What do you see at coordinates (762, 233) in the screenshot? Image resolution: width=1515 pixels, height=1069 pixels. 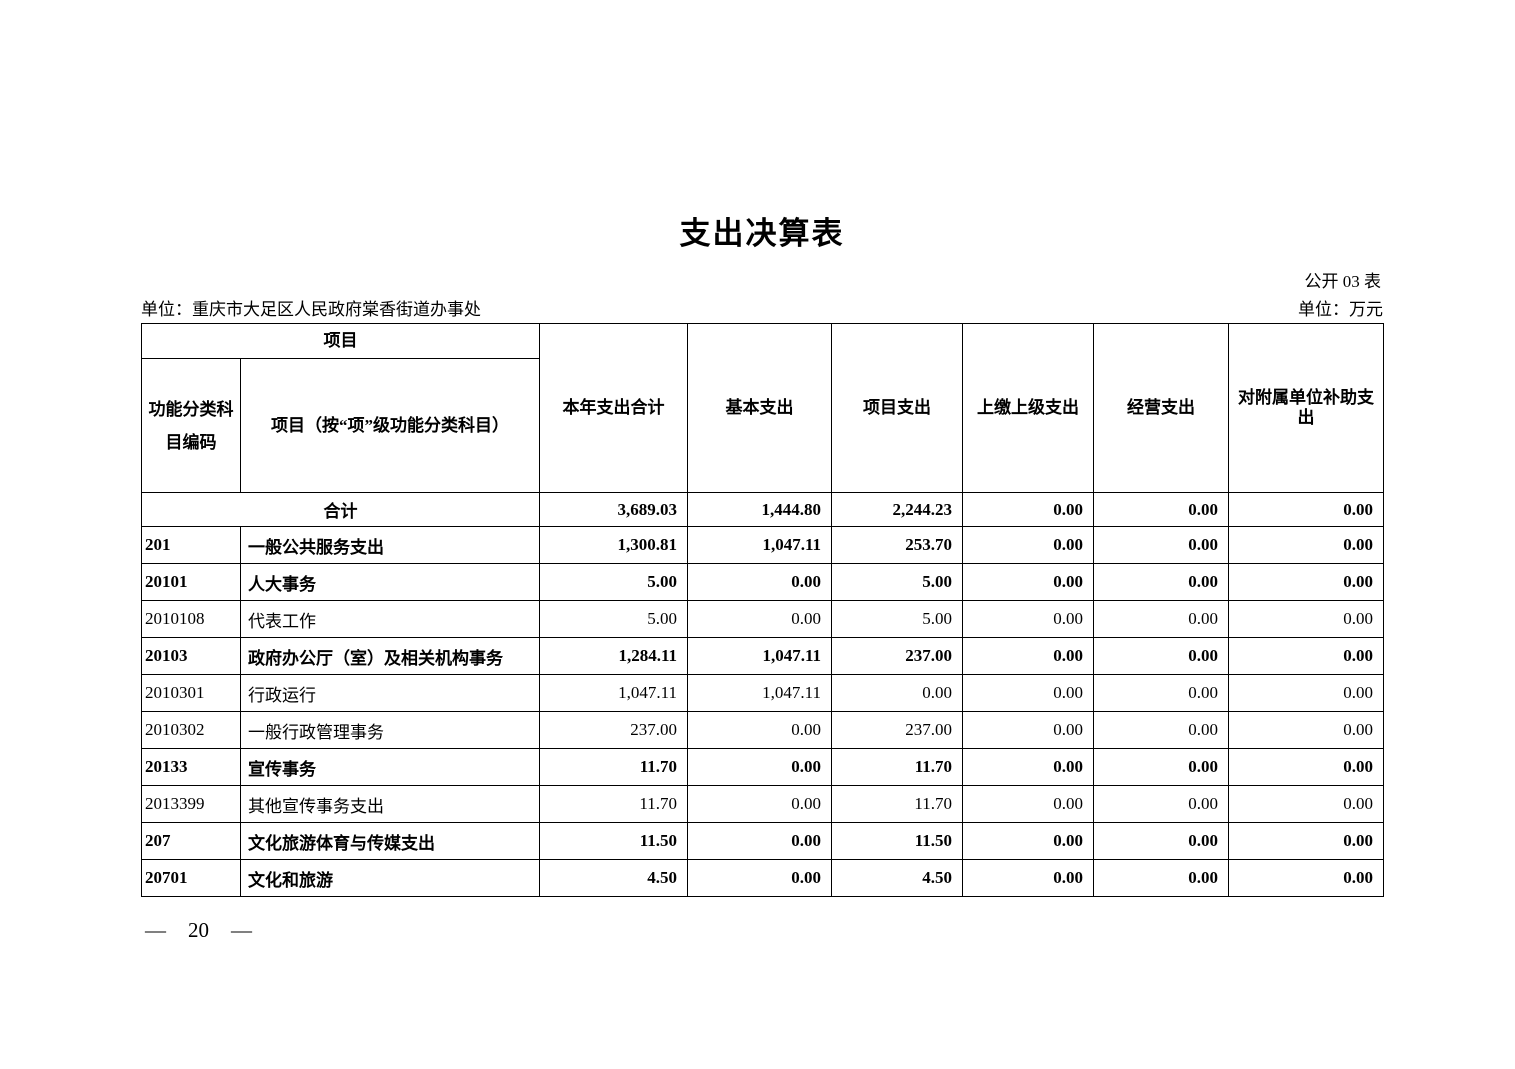 I see `page-title: 支出决算表` at bounding box center [762, 233].